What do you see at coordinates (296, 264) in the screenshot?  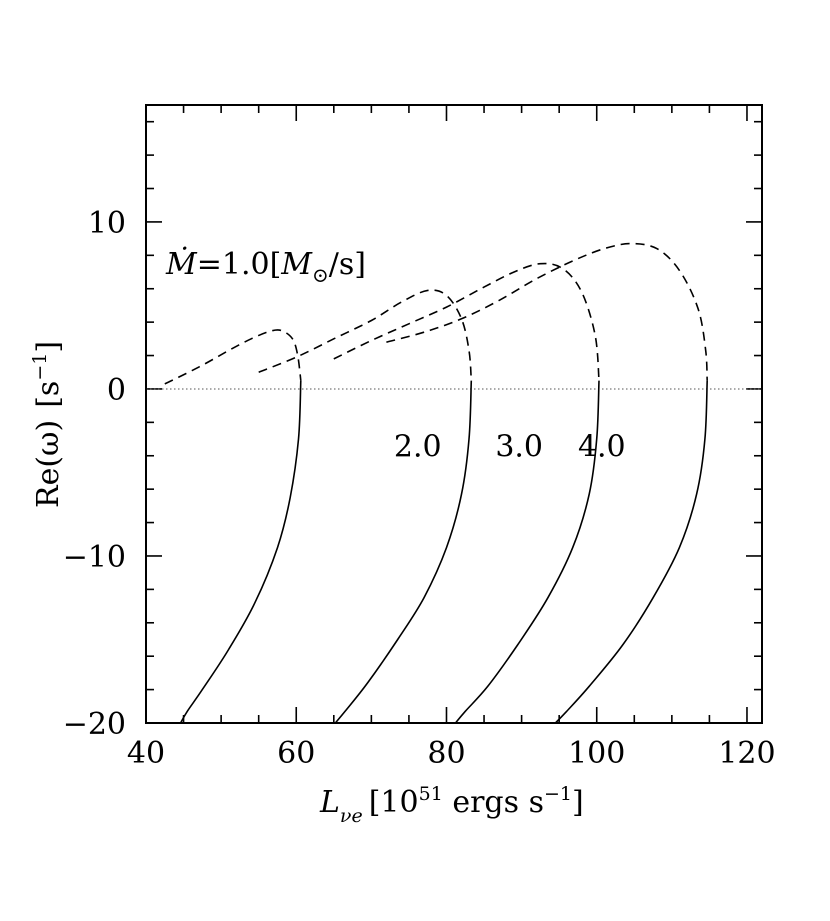 I see `solar-mass-symbol: M` at bounding box center [296, 264].